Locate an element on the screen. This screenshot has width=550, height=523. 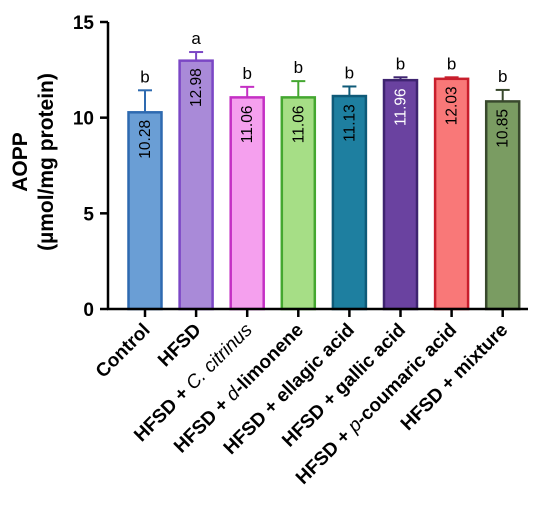
significance-label: a is located at coordinates (196, 38).